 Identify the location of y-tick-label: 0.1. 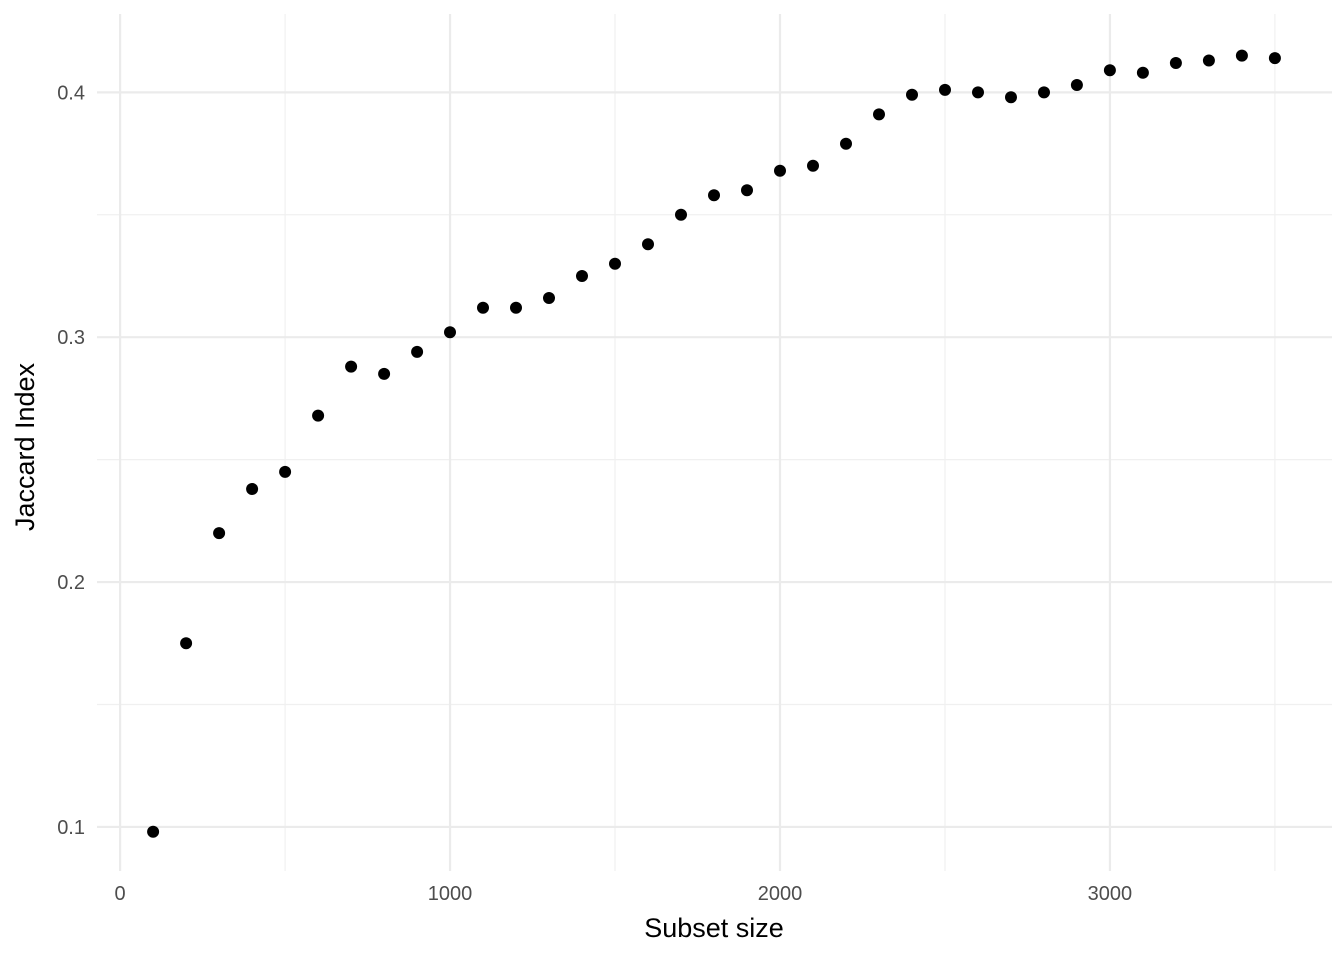
(71, 828).